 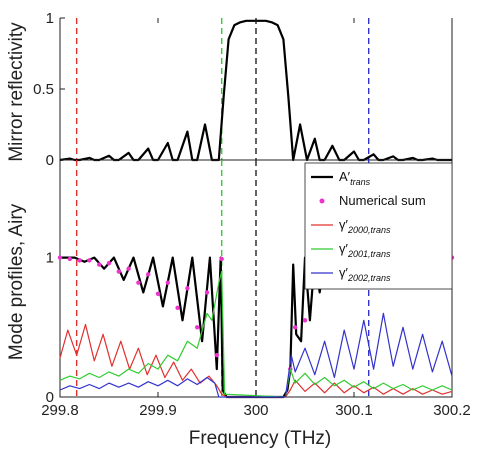 What do you see at coordinates (255, 410) in the screenshot?
I see `bottom-xtick-label-2: 300` at bounding box center [255, 410].